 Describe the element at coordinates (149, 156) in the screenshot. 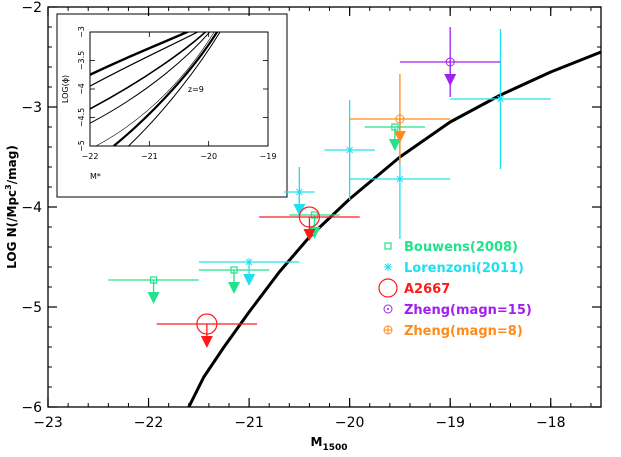

I see `inset-x-tick-label: −21` at that location.